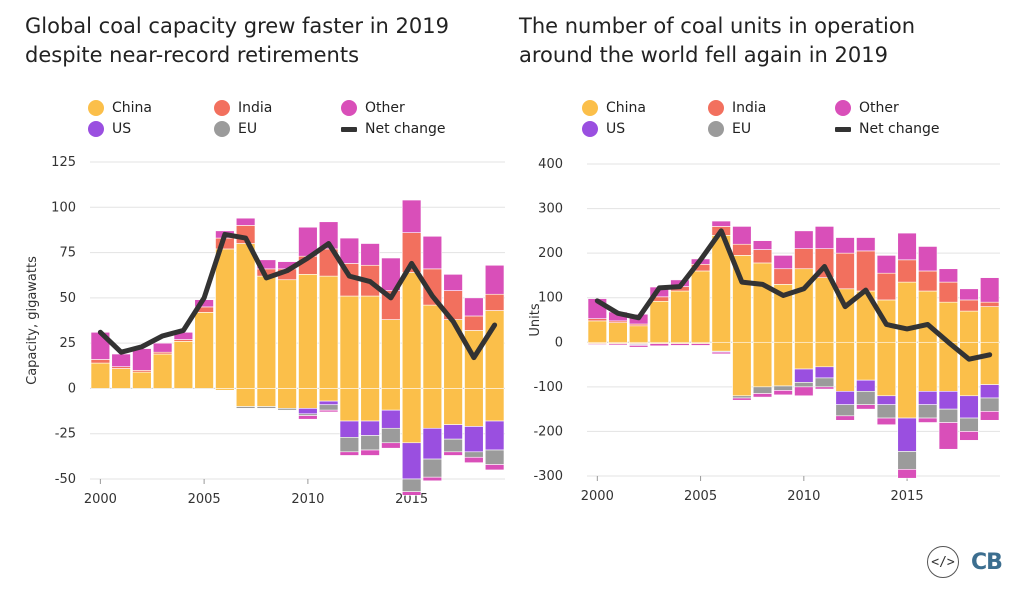  Describe the element at coordinates (987, 562) in the screenshot. I see `carbon-brief-logo: CB` at that location.